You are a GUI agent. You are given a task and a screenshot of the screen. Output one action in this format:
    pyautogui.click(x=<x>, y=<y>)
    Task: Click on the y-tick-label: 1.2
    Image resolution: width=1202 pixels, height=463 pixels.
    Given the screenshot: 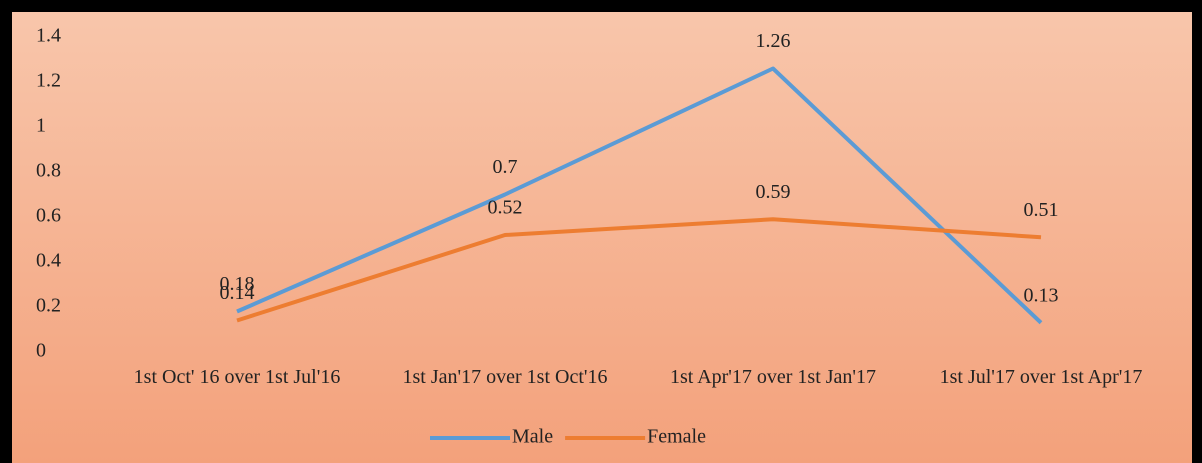 What is the action you would take?
    pyautogui.click(x=48, y=81)
    